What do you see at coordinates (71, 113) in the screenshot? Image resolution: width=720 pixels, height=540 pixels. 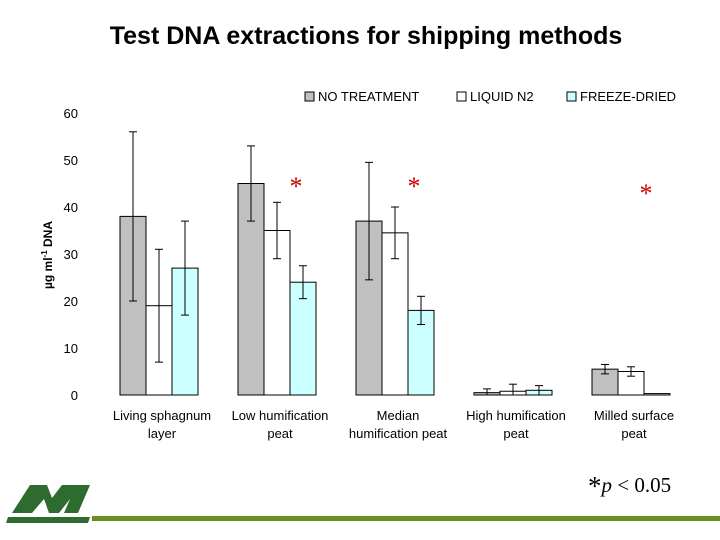 I see `y-tick-label: 60` at bounding box center [71, 113].